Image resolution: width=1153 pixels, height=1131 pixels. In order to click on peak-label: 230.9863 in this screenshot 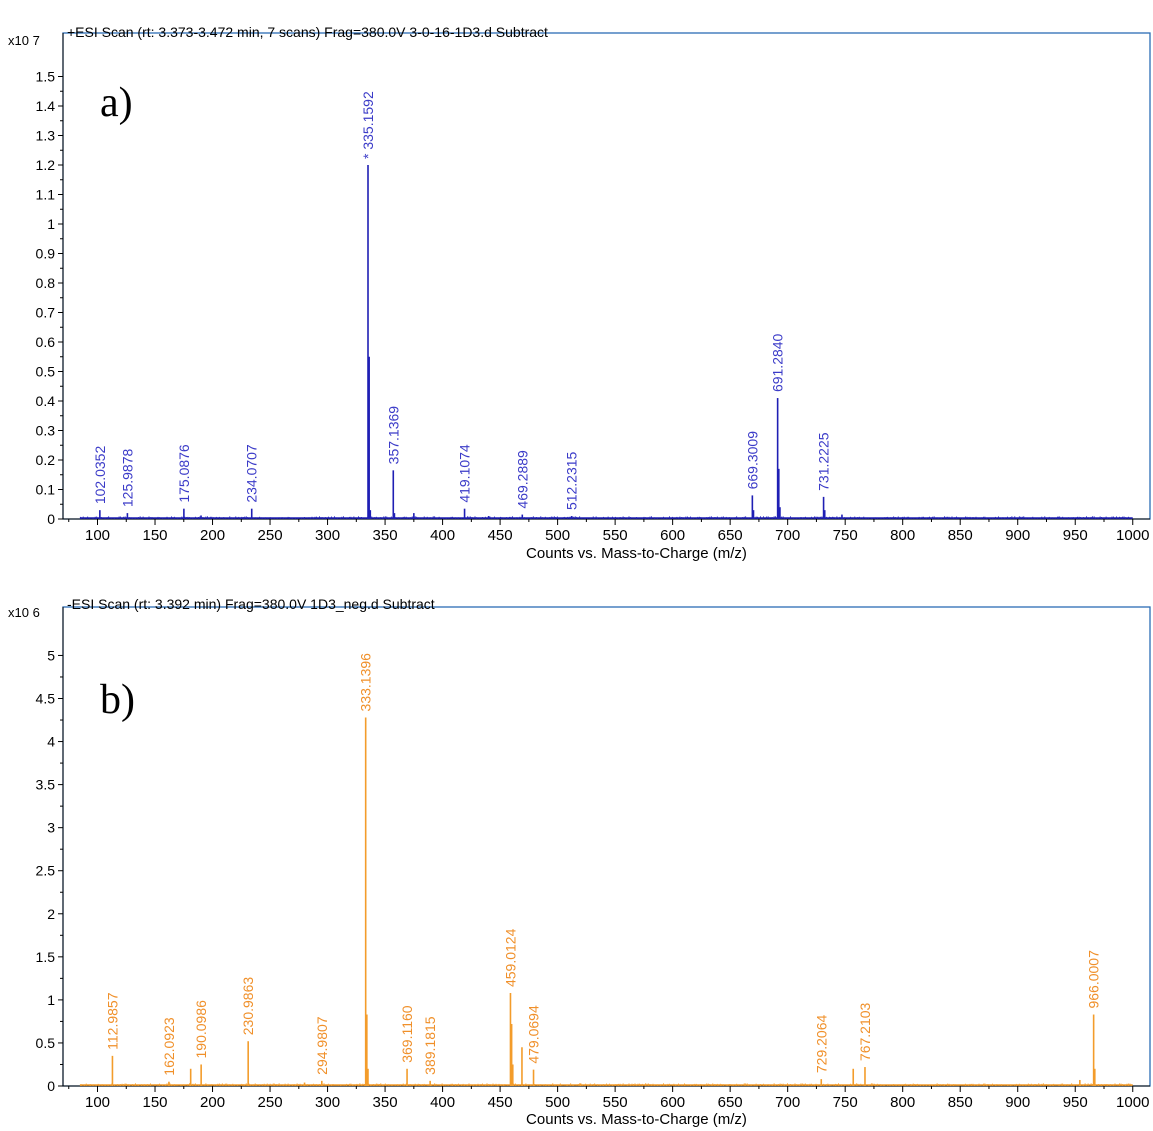, I will do `click(248, 1006)`.